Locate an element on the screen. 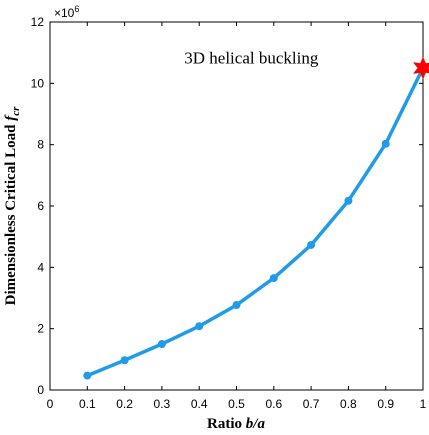 The width and height of the screenshot is (429, 435). x-tick-label: 0.4 is located at coordinates (199, 404).